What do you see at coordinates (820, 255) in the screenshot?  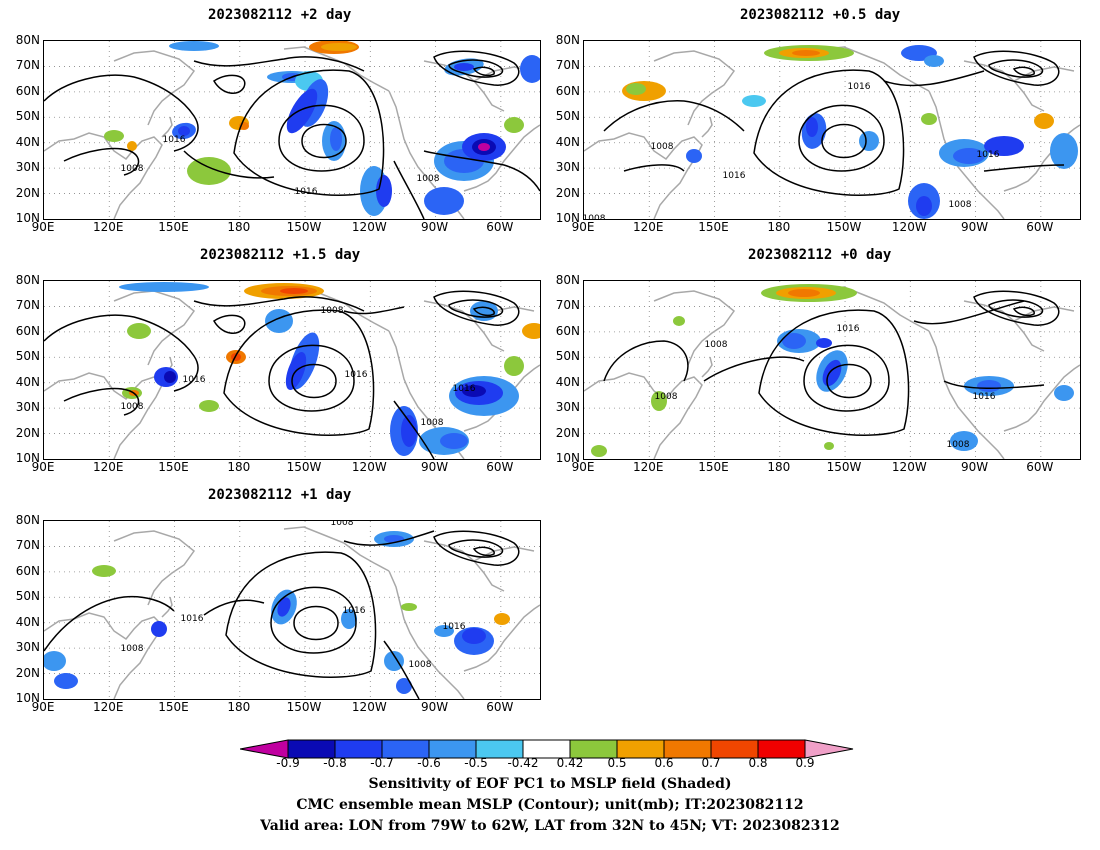 I see `panel-title-plus0: 2023082112 +0 day` at bounding box center [820, 255].